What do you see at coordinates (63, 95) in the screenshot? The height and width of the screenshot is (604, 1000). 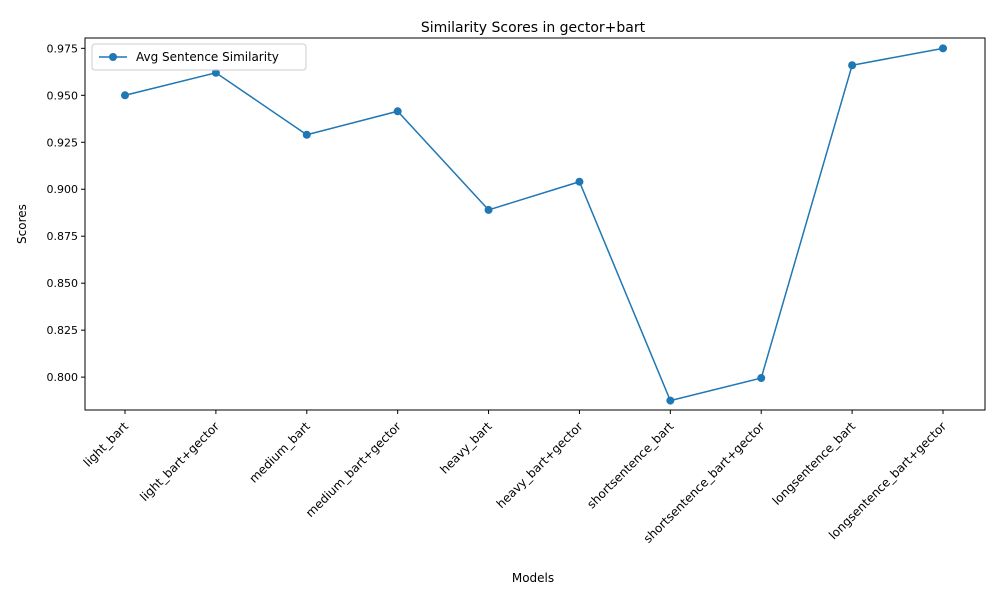 I see `y-tick-label: 0.950` at bounding box center [63, 95].